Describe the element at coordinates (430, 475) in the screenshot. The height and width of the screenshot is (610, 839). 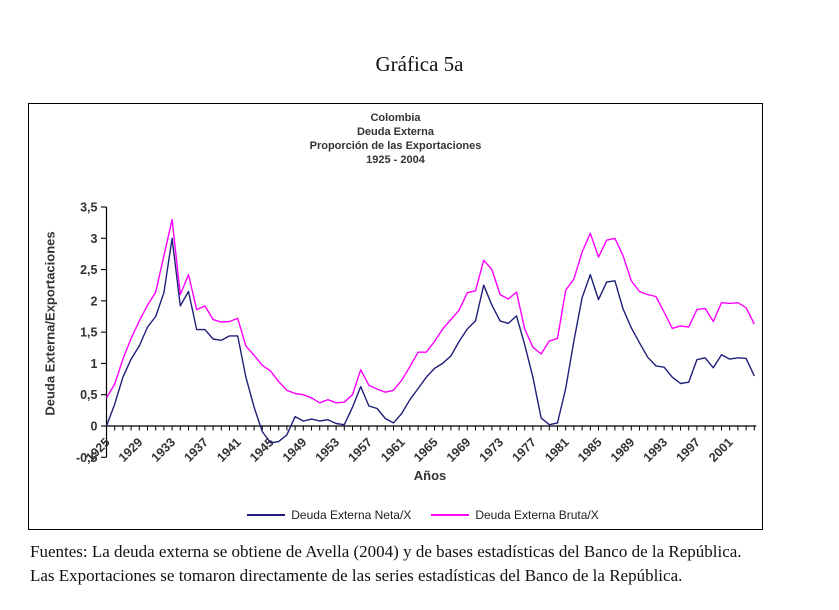
I see `x-axis-title: Años` at that location.